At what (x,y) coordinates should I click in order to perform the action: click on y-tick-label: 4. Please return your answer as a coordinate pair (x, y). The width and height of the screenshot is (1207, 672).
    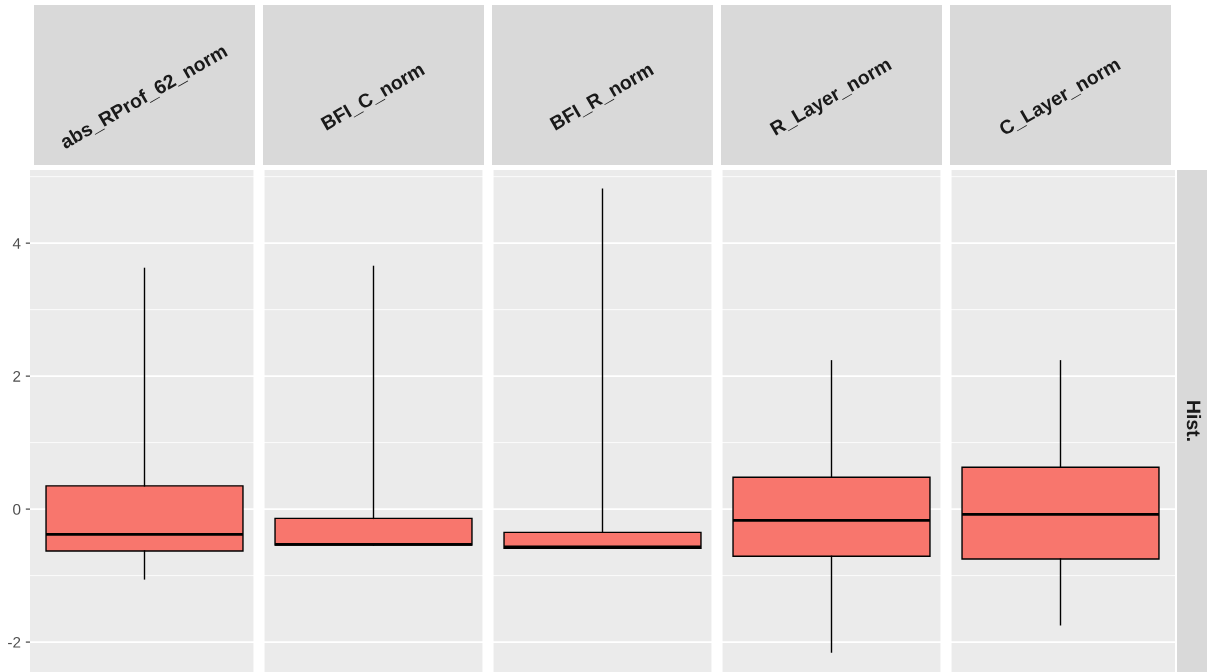
    Looking at the image, I should click on (16, 243).